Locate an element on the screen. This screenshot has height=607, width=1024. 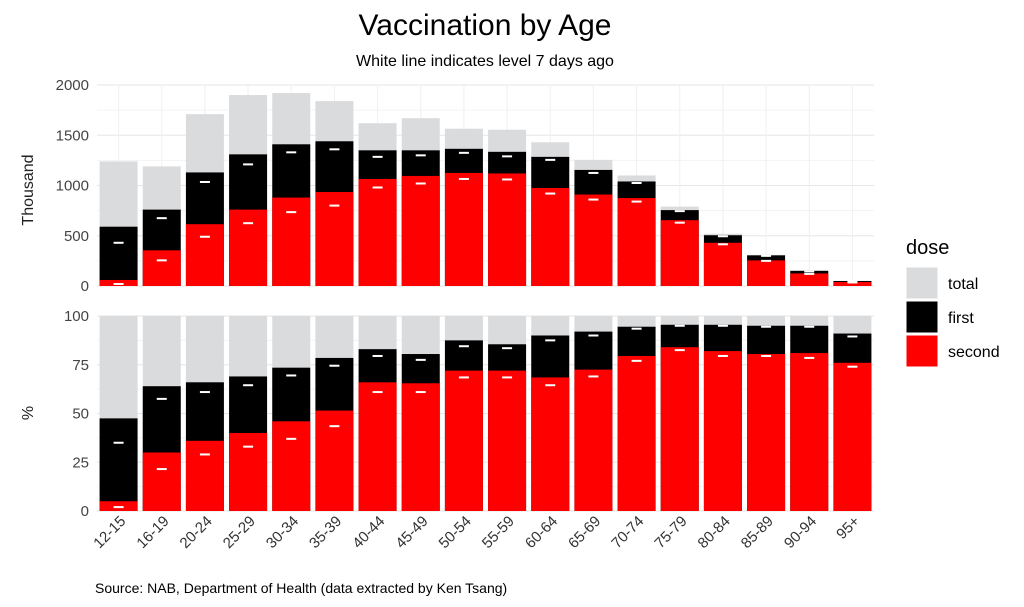
x-tick-label-35-39: 35-39 is located at coordinates (325, 532).